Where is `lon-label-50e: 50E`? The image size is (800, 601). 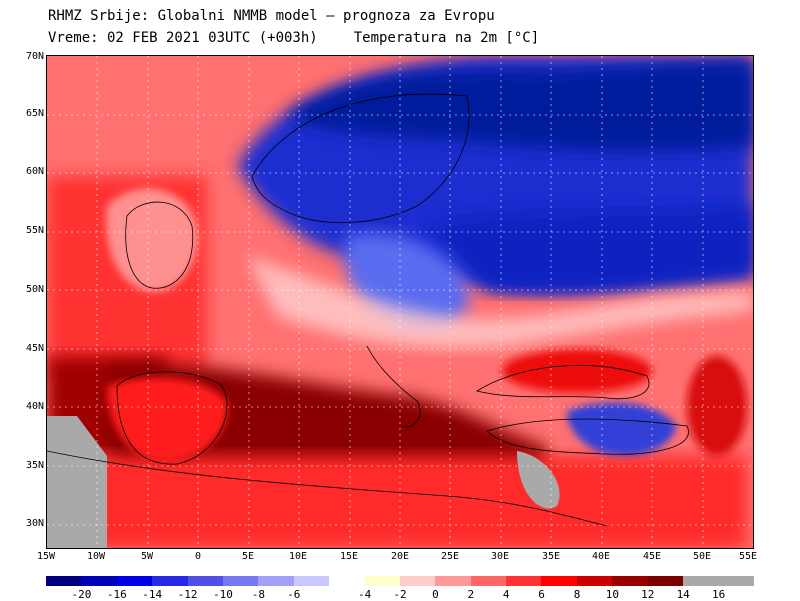
lon-label-50e: 50E is located at coordinates (702, 556).